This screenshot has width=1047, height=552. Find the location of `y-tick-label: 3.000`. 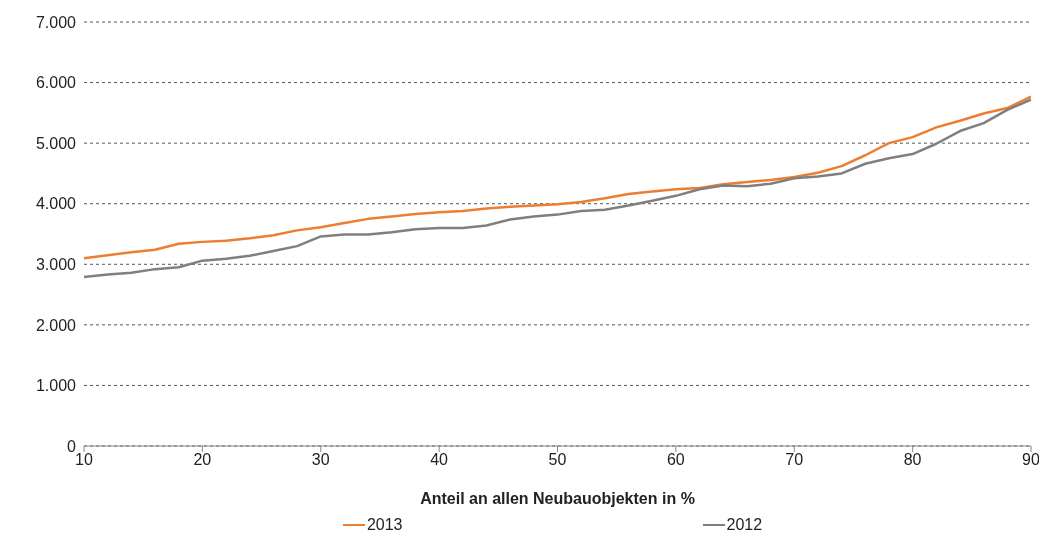

y-tick-label: 3.000 is located at coordinates (56, 264).